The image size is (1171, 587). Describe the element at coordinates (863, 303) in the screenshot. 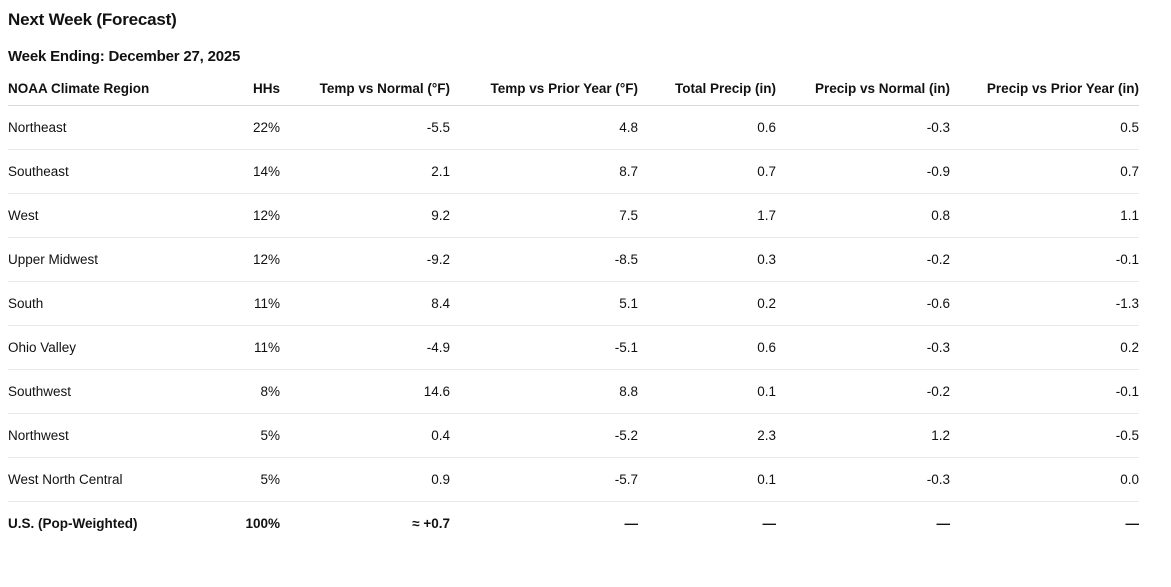

I see `cell-precip-vs-normal: -0.6` at that location.